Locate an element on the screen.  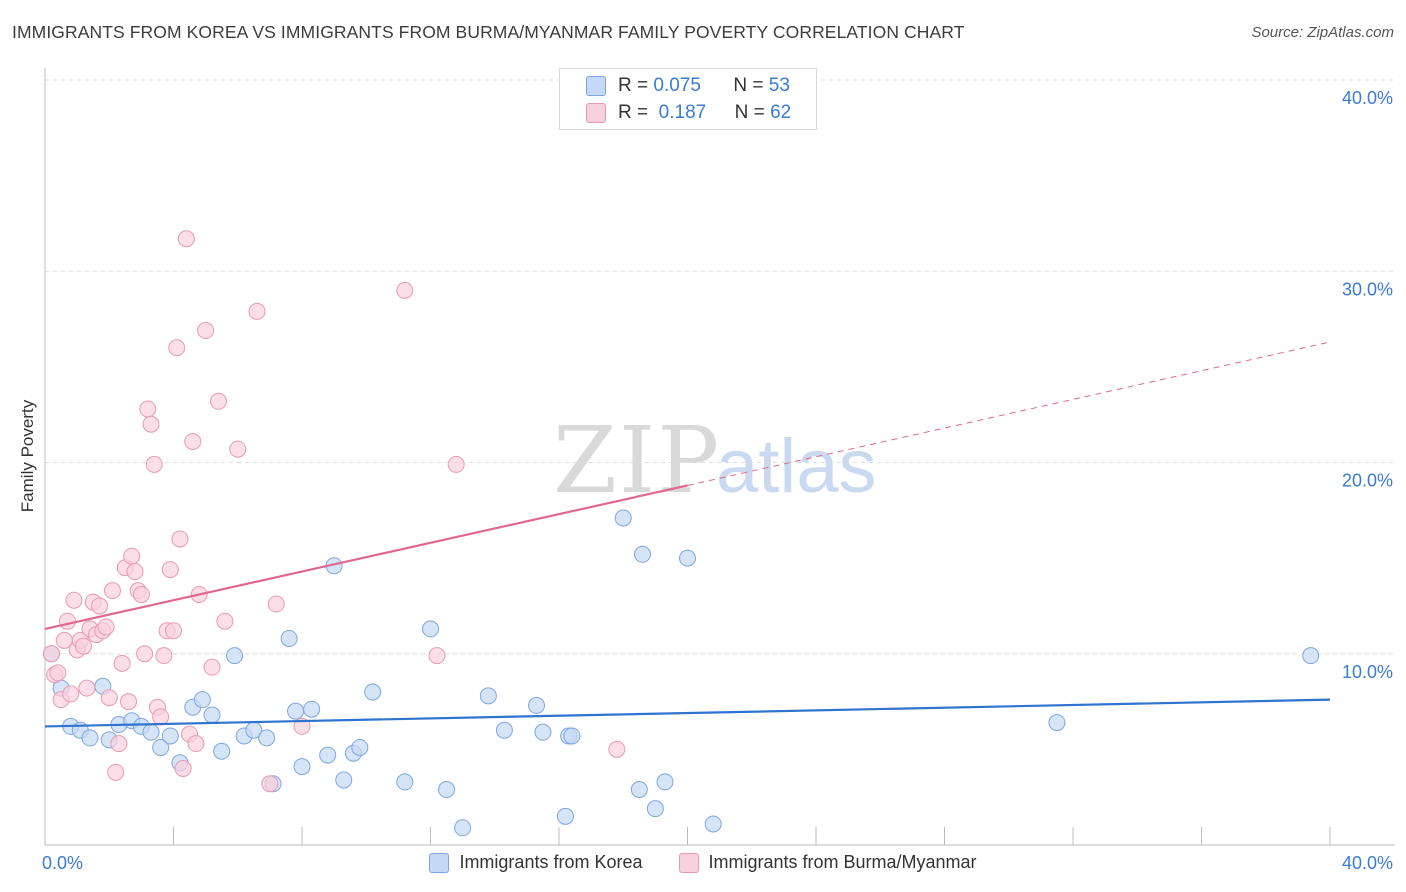
korea-n-value: 53 is located at coordinates (779, 85).